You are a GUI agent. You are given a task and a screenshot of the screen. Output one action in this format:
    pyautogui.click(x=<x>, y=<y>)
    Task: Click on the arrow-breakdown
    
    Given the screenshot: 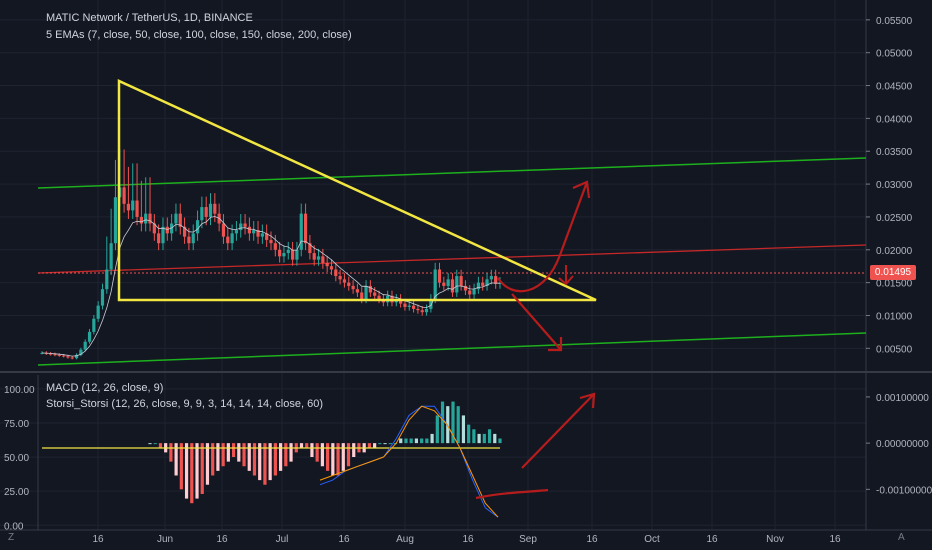 What is the action you would take?
    pyautogui.click(x=537, y=322)
    